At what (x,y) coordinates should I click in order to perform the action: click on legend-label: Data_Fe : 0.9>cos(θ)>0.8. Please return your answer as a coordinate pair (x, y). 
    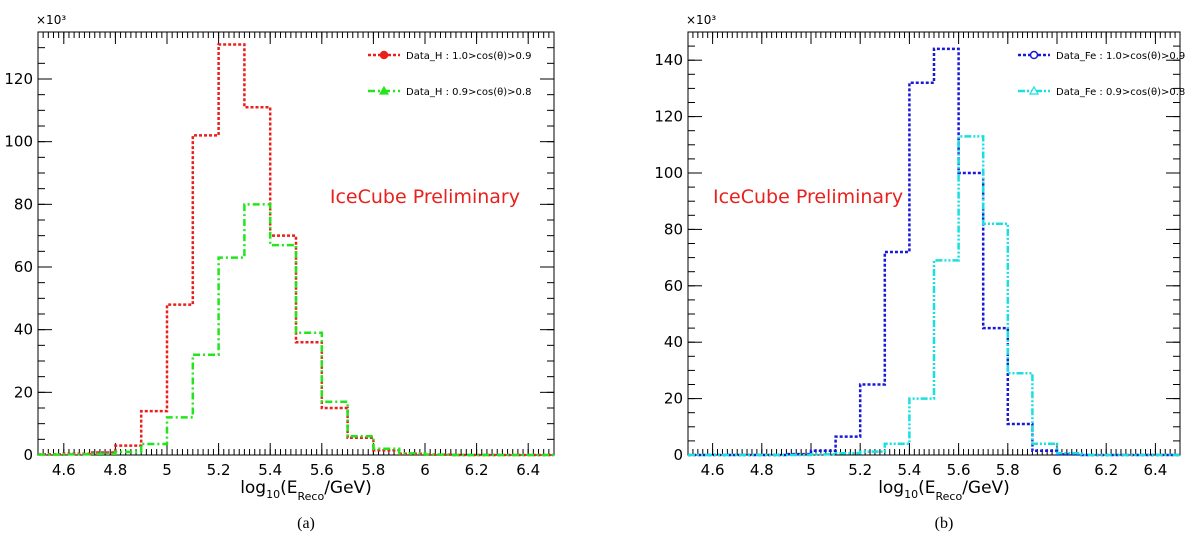
    Looking at the image, I should click on (1120, 92).